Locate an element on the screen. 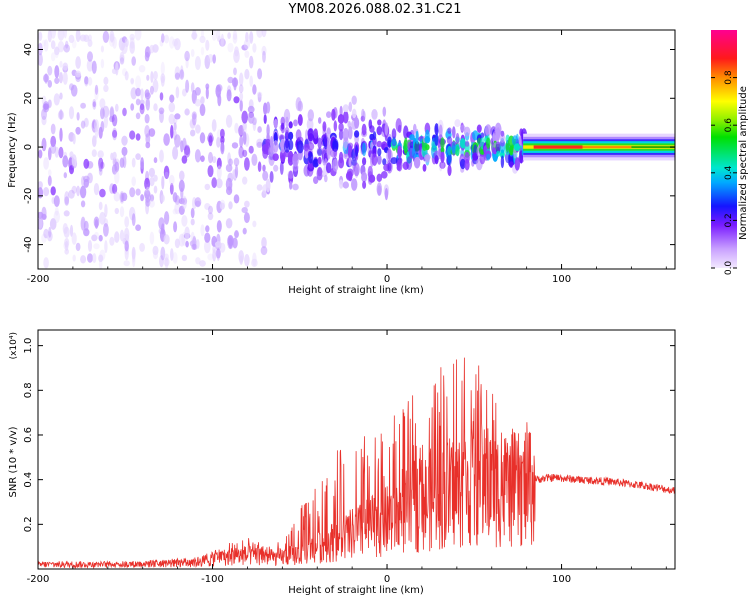 Image resolution: width=750 pixels, height=600 pixels. spectrogram-x-axis-label: Height of straight line (km) is located at coordinates (356, 290).